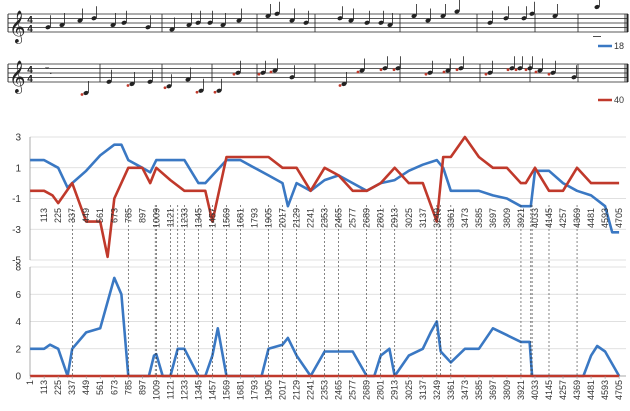  I want to click on x-tick-label: 4369, so click(577, 390).